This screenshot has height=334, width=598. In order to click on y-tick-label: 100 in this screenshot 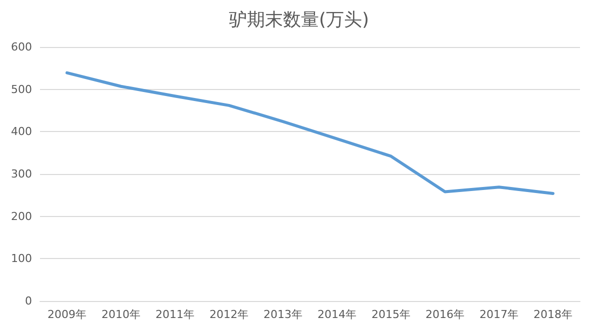, I will do `click(21, 259)`.